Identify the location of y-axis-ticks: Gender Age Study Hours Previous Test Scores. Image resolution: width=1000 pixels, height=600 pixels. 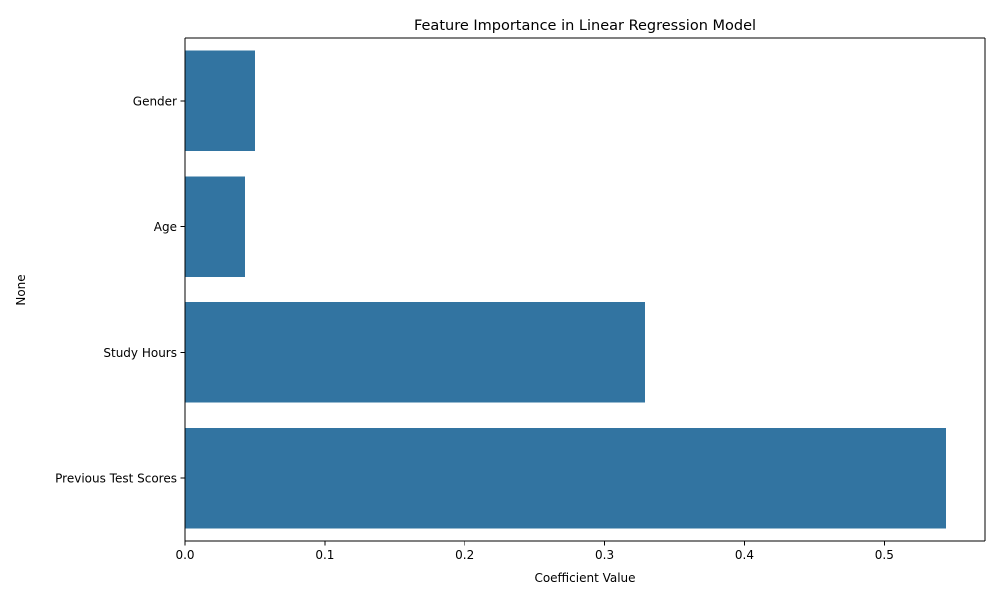
(120, 290).